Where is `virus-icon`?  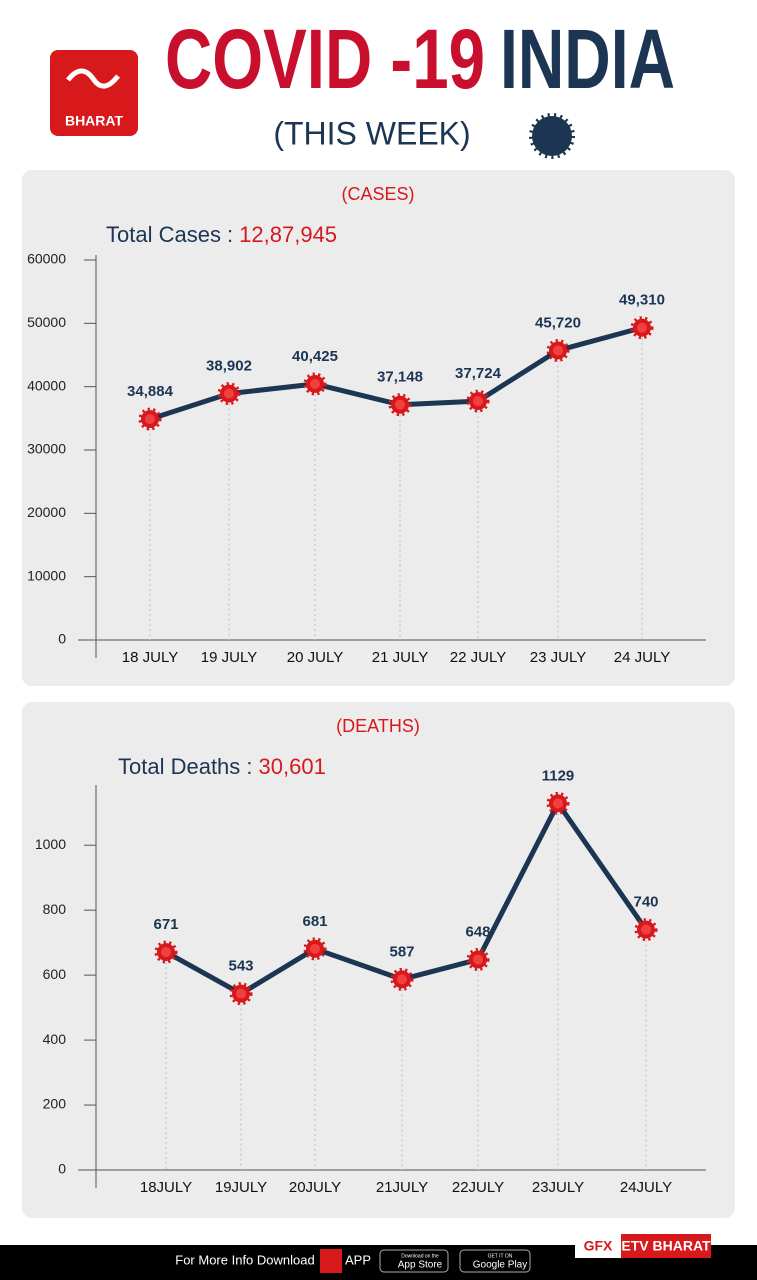
virus-icon is located at coordinates (552, 136).